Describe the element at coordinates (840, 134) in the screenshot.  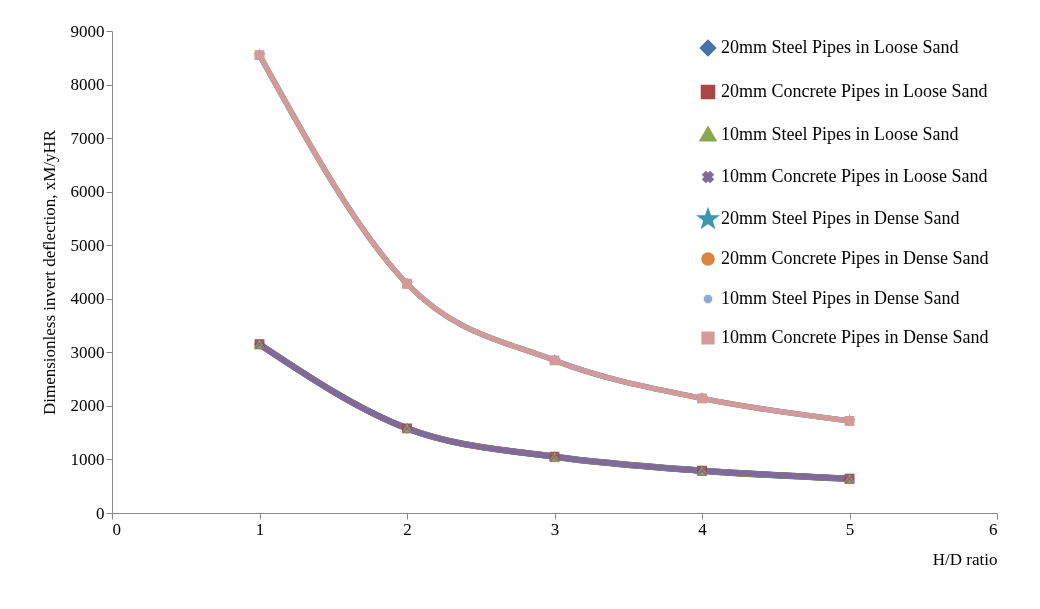
I see `legend-label: 10mm Steel Pipes in Loose Sand` at that location.